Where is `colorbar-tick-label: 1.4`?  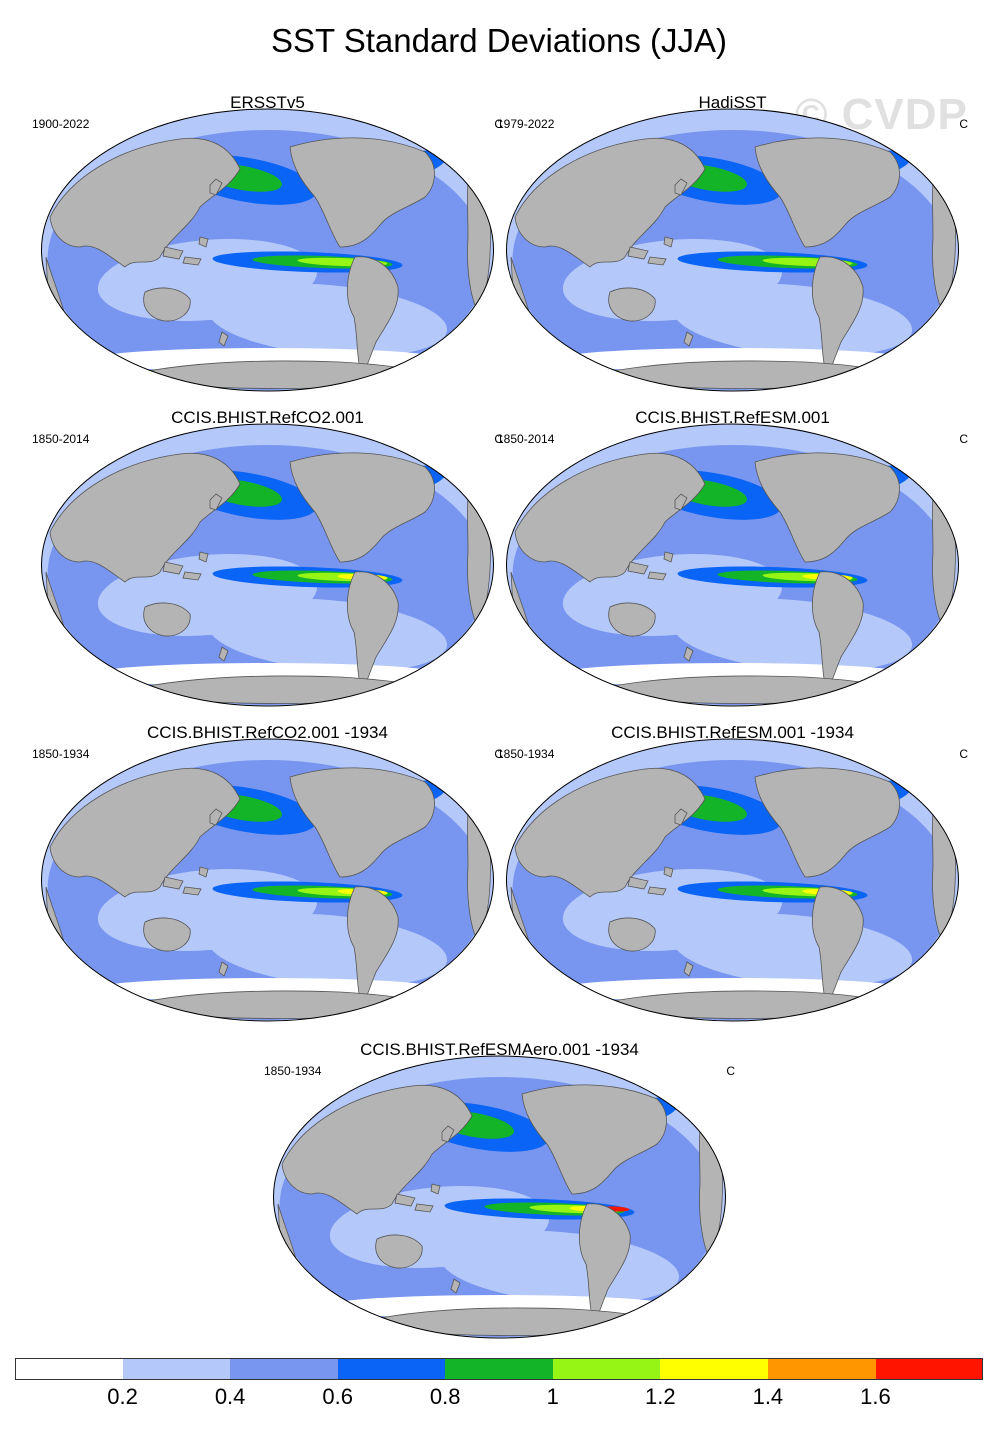
colorbar-tick-label: 1.4 is located at coordinates (768, 1396).